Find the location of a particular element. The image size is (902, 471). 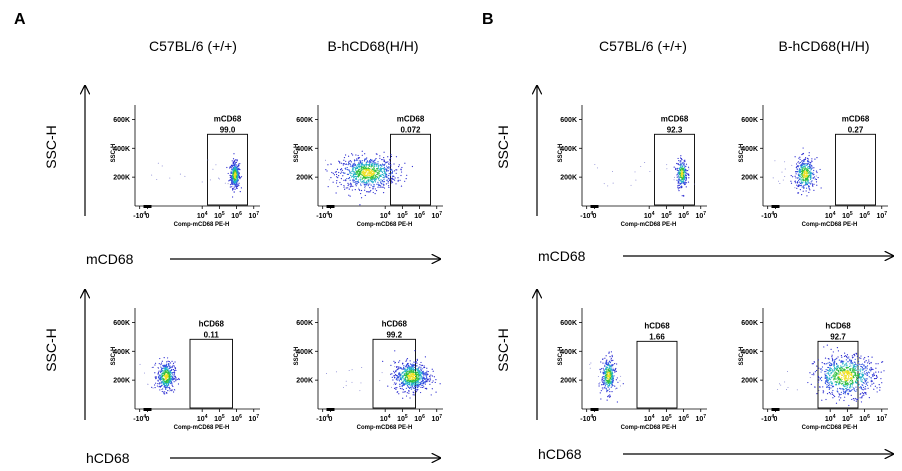

x-label-b-top: mCD68 is located at coordinates (562, 256).